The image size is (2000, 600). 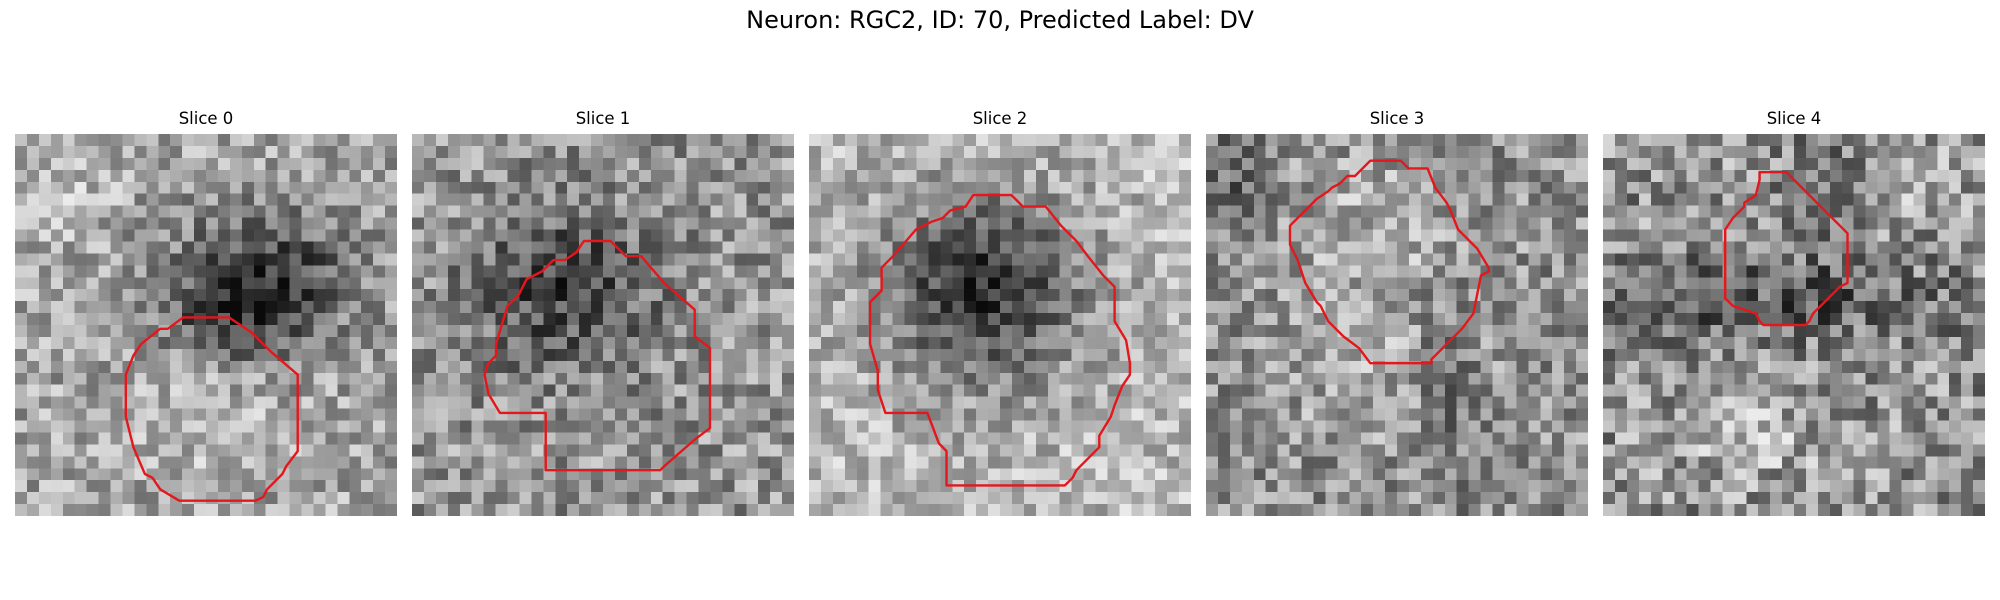 What do you see at coordinates (1000, 118) in the screenshot?
I see `slice-title: Slice 2` at bounding box center [1000, 118].